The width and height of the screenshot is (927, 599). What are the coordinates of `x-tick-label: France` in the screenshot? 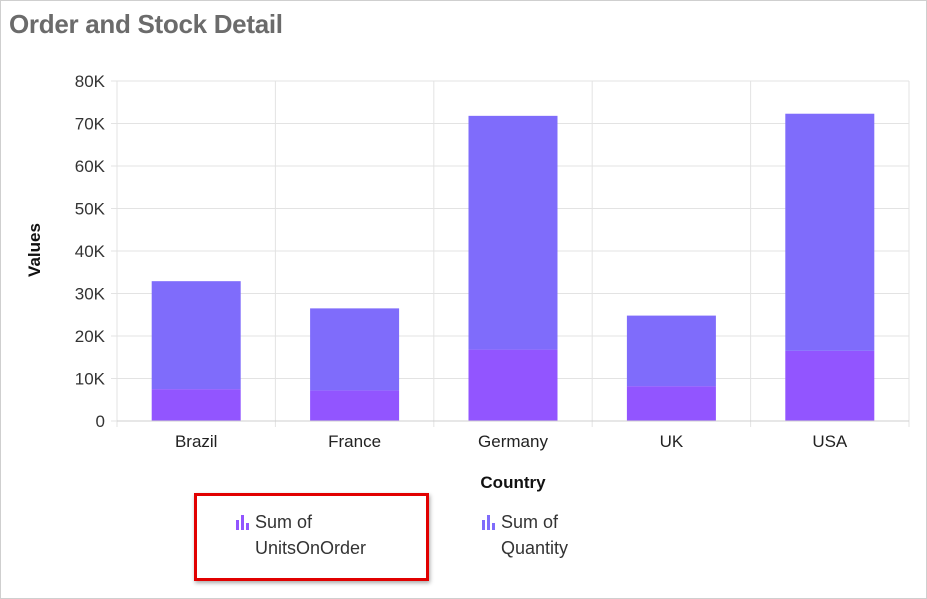 It's located at (354, 441).